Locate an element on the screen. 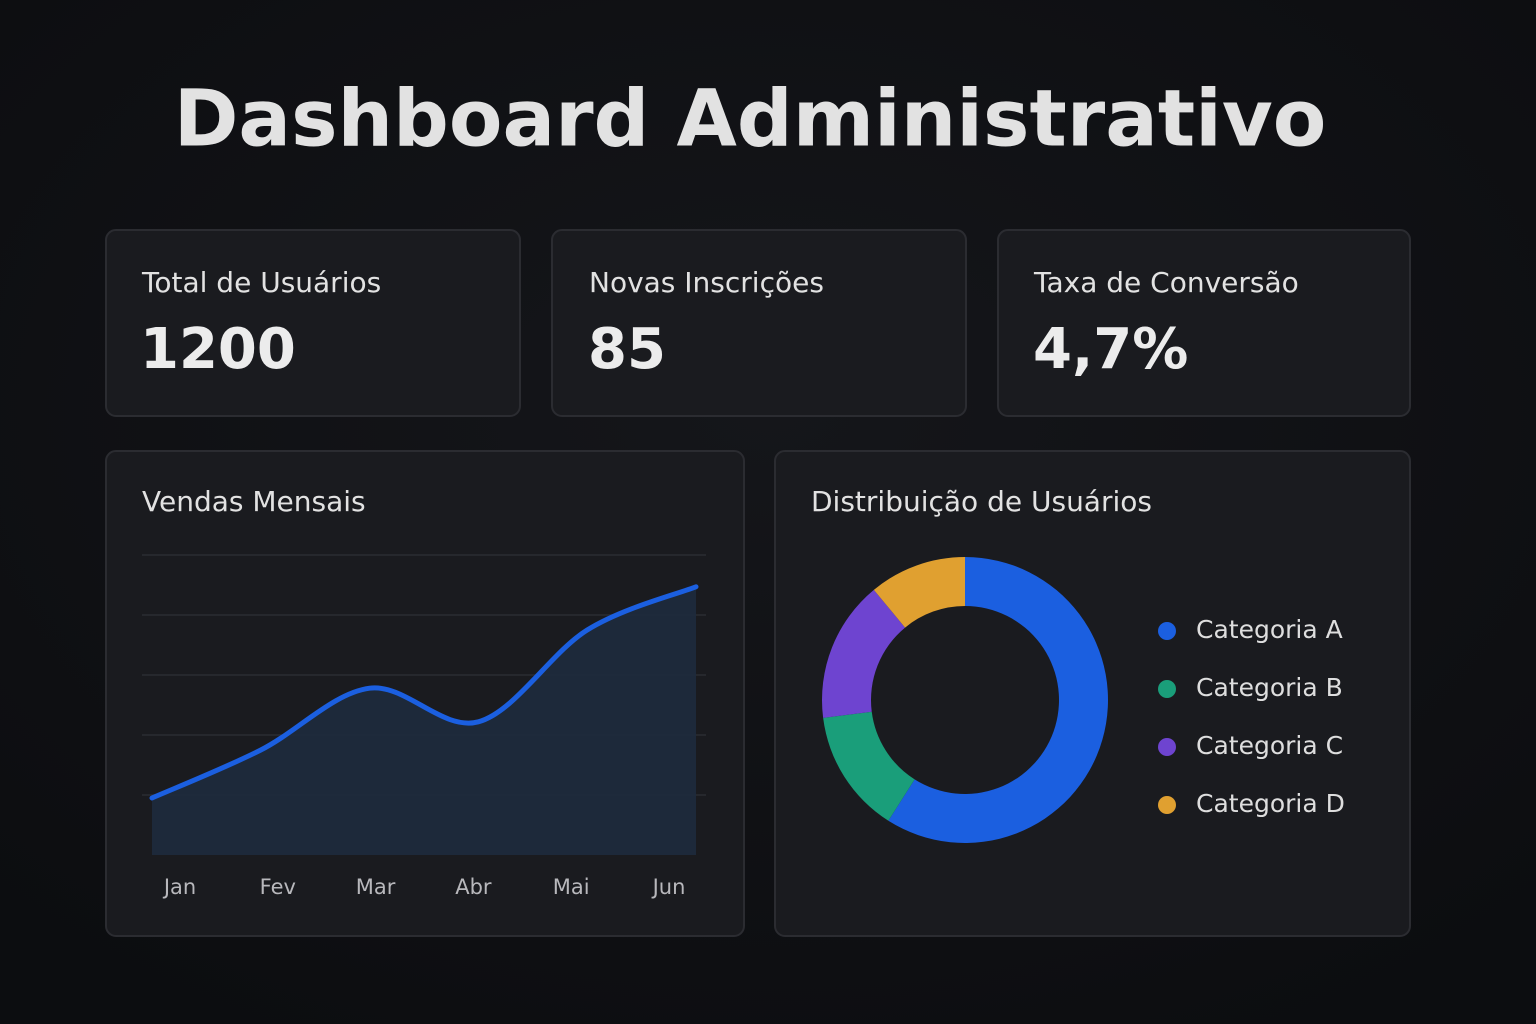 The height and width of the screenshot is (1024, 1536). line is located at coordinates (424, 692).